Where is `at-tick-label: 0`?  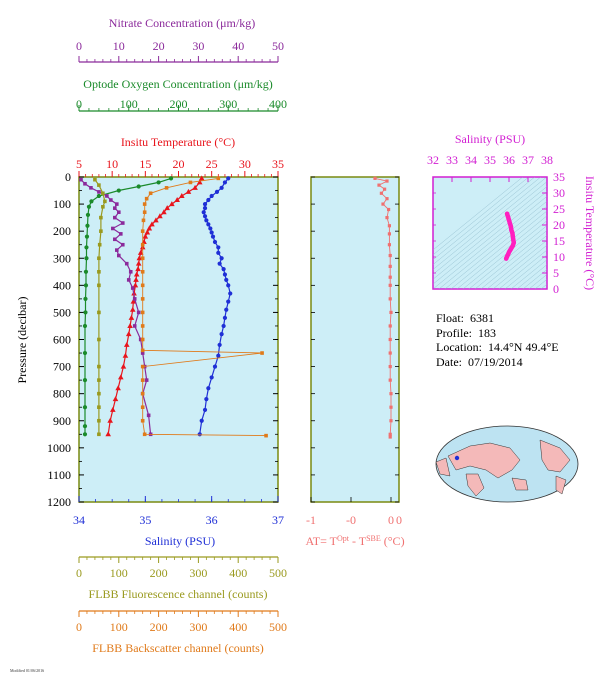 at-tick-label: 0 is located at coordinates (391, 520).